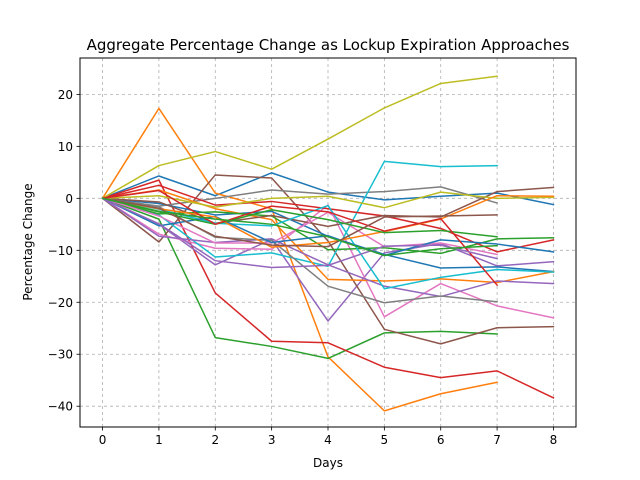 This screenshot has width=640, height=480. Describe the element at coordinates (60, 251) in the screenshot. I see `y-tick-label: −10` at that location.